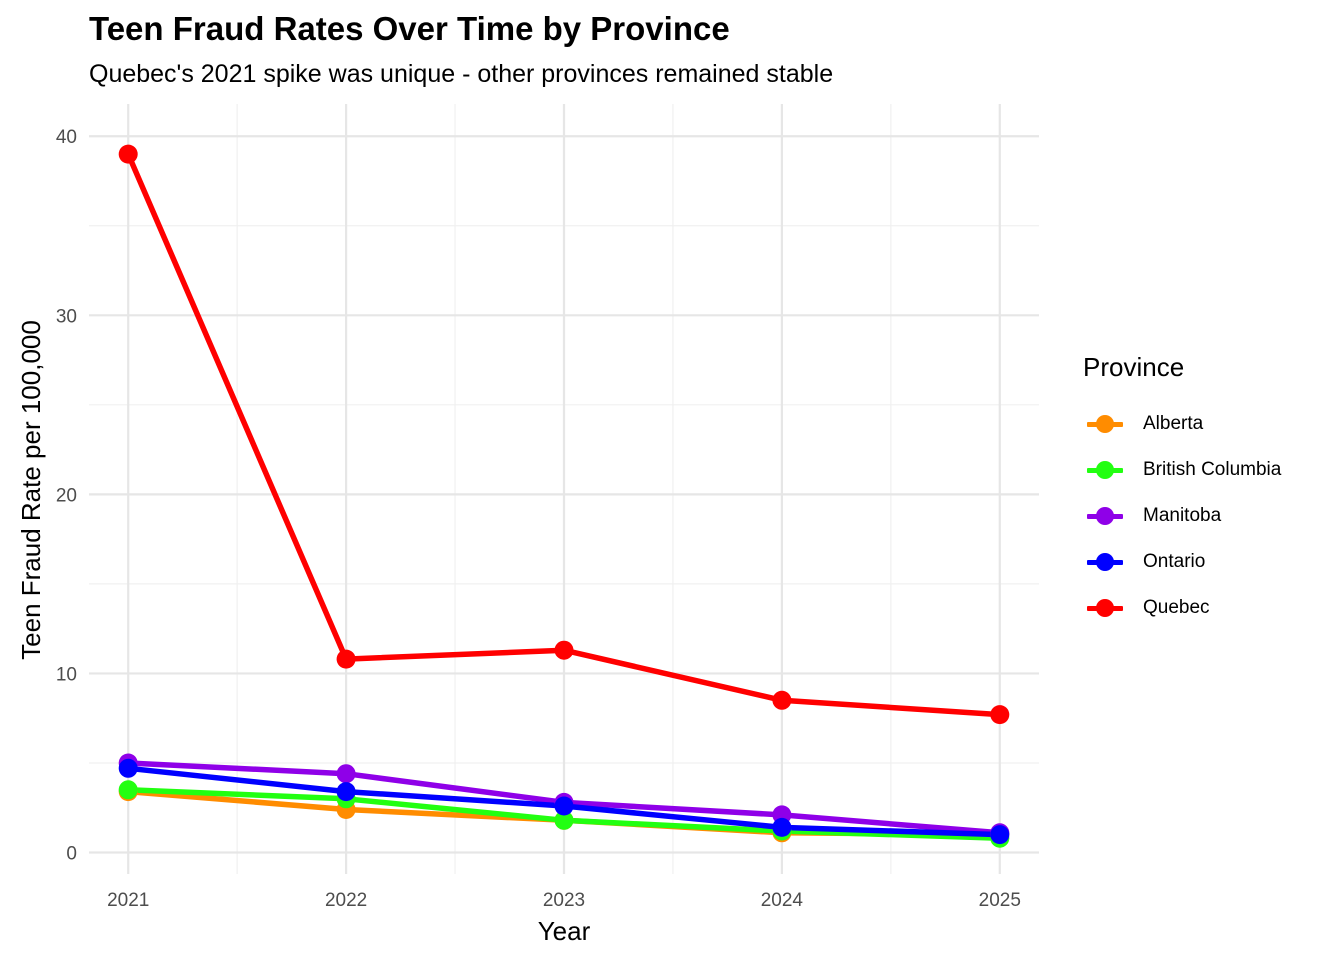  Describe the element at coordinates (1212, 469) in the screenshot. I see `legend-label-british-columbia: British Columbia` at that location.